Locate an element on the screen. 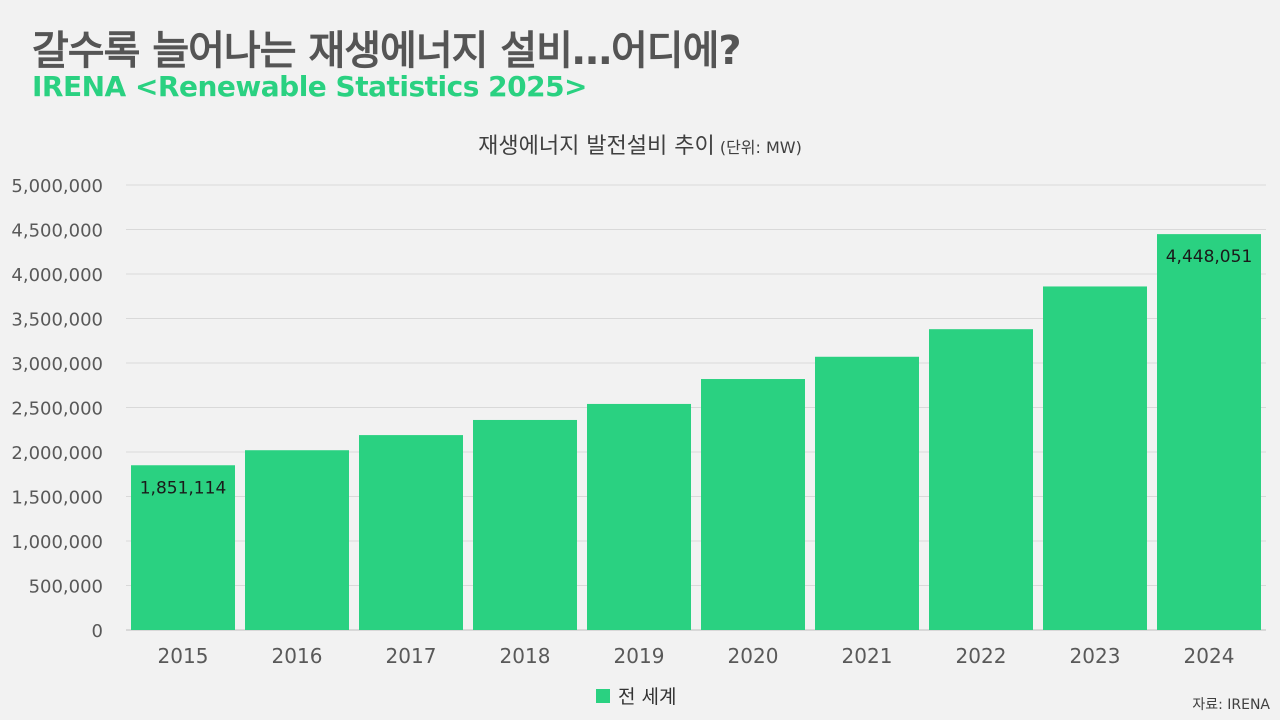 The height and width of the screenshot is (720, 1280). x-tick-label: 2018 is located at coordinates (525, 656).